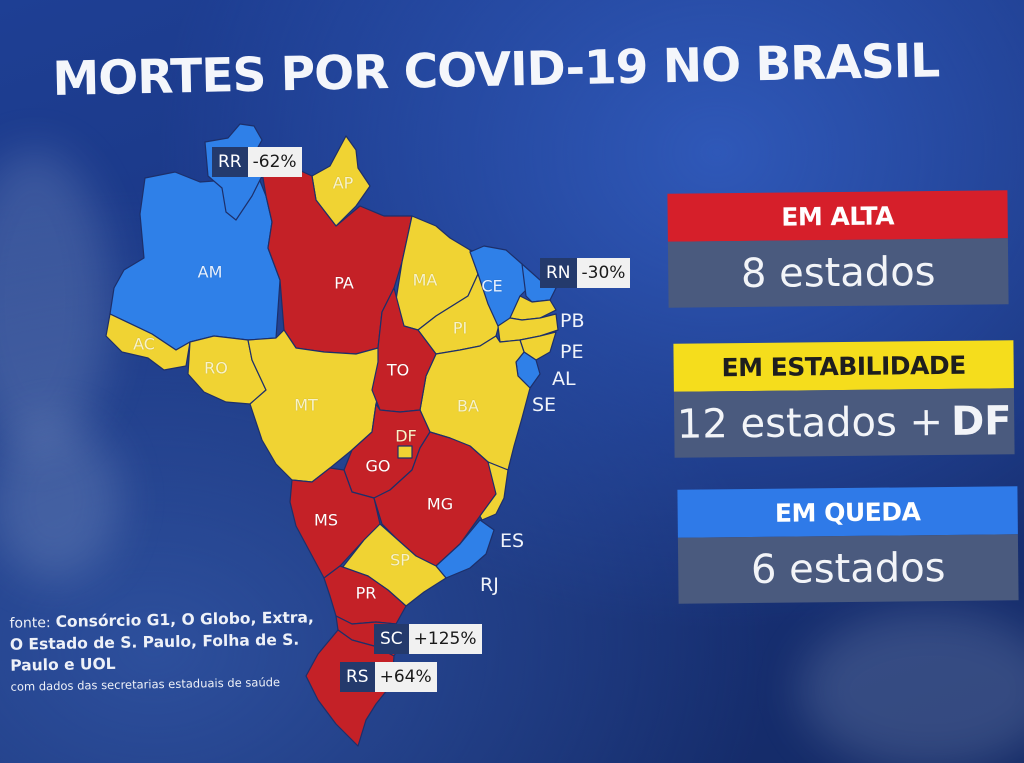 The width and height of the screenshot is (1024, 763). What do you see at coordinates (425, 280) in the screenshot?
I see `state-label-ma: MA` at bounding box center [425, 280].